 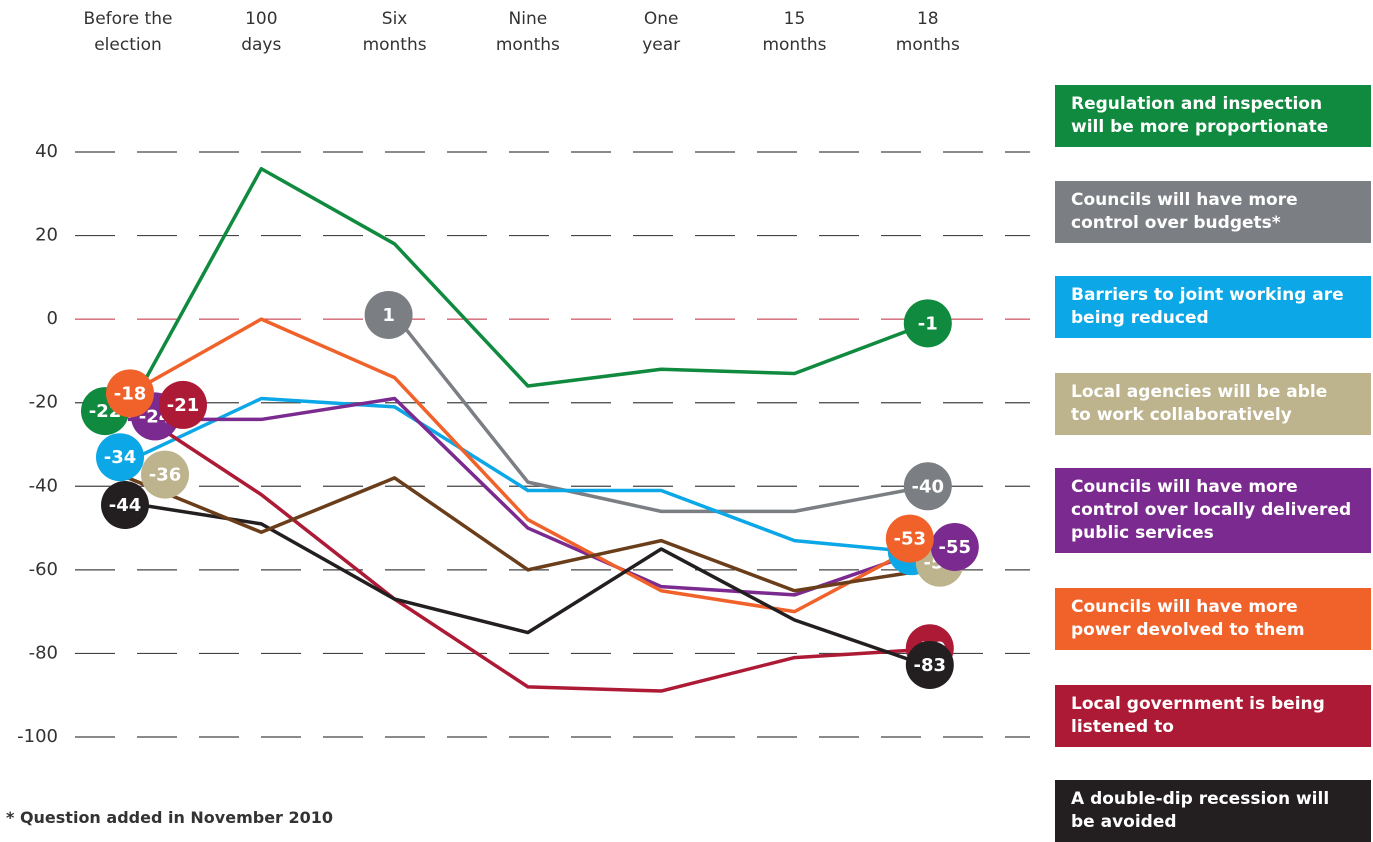 I want to click on y-tick-label: 40, so click(x=46, y=151).